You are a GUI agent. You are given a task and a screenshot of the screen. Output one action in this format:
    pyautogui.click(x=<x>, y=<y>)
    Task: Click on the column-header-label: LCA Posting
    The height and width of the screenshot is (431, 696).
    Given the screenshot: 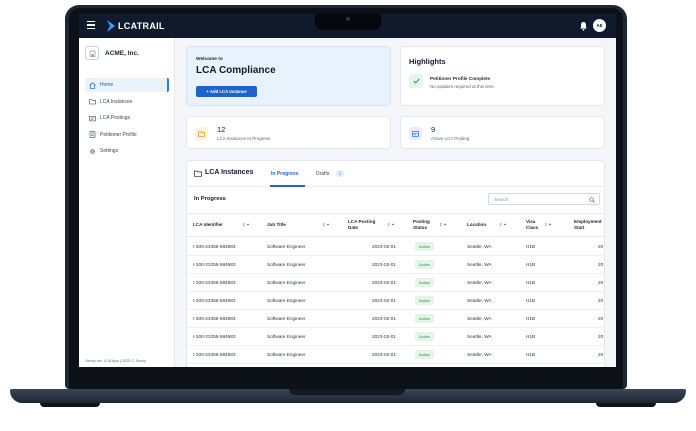 What is the action you would take?
    pyautogui.click(x=362, y=221)
    